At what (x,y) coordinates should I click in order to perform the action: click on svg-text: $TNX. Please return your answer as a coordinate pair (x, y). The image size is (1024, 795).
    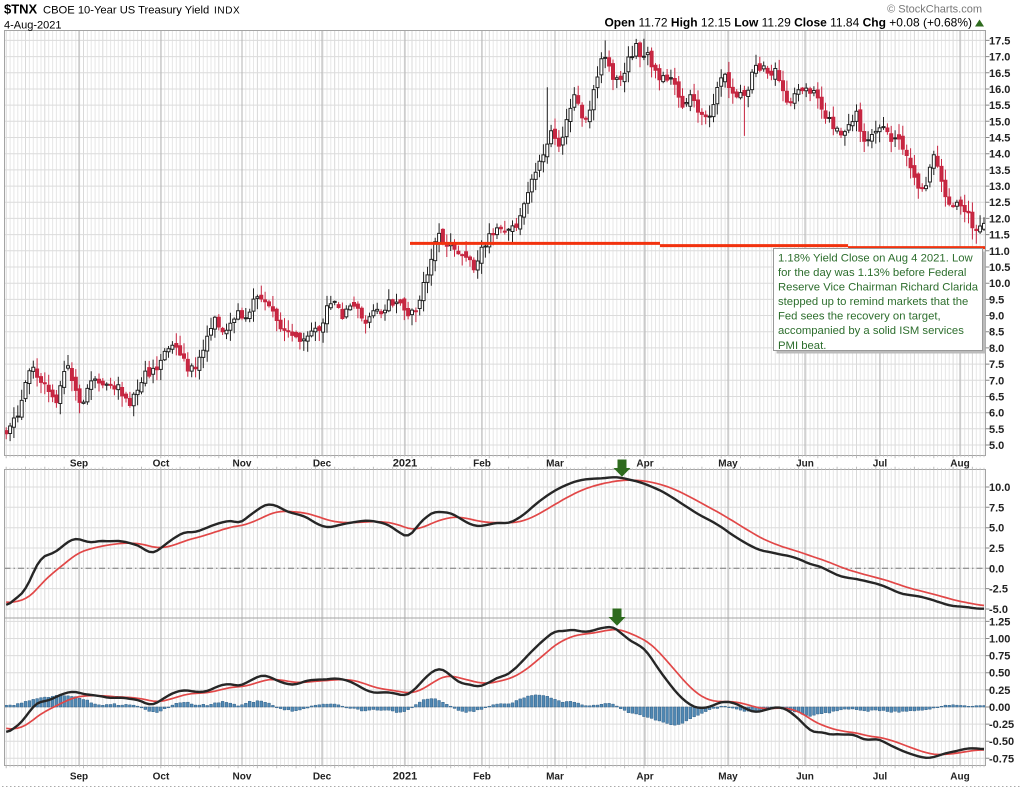
    Looking at the image, I should click on (21, 9).